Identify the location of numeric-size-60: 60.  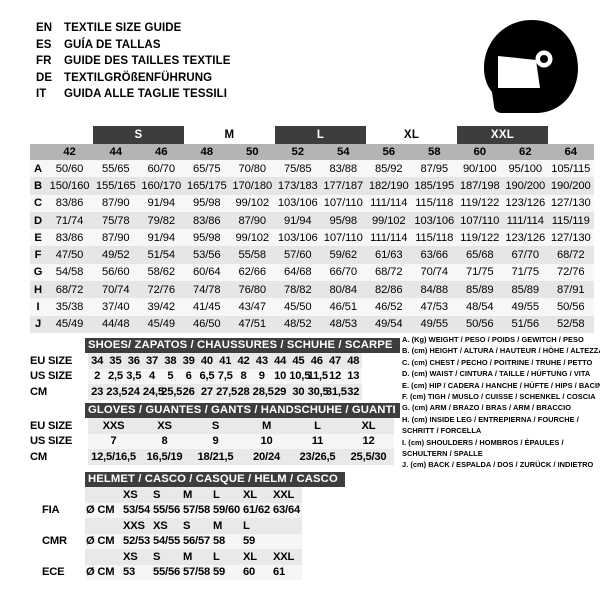
(480, 152).